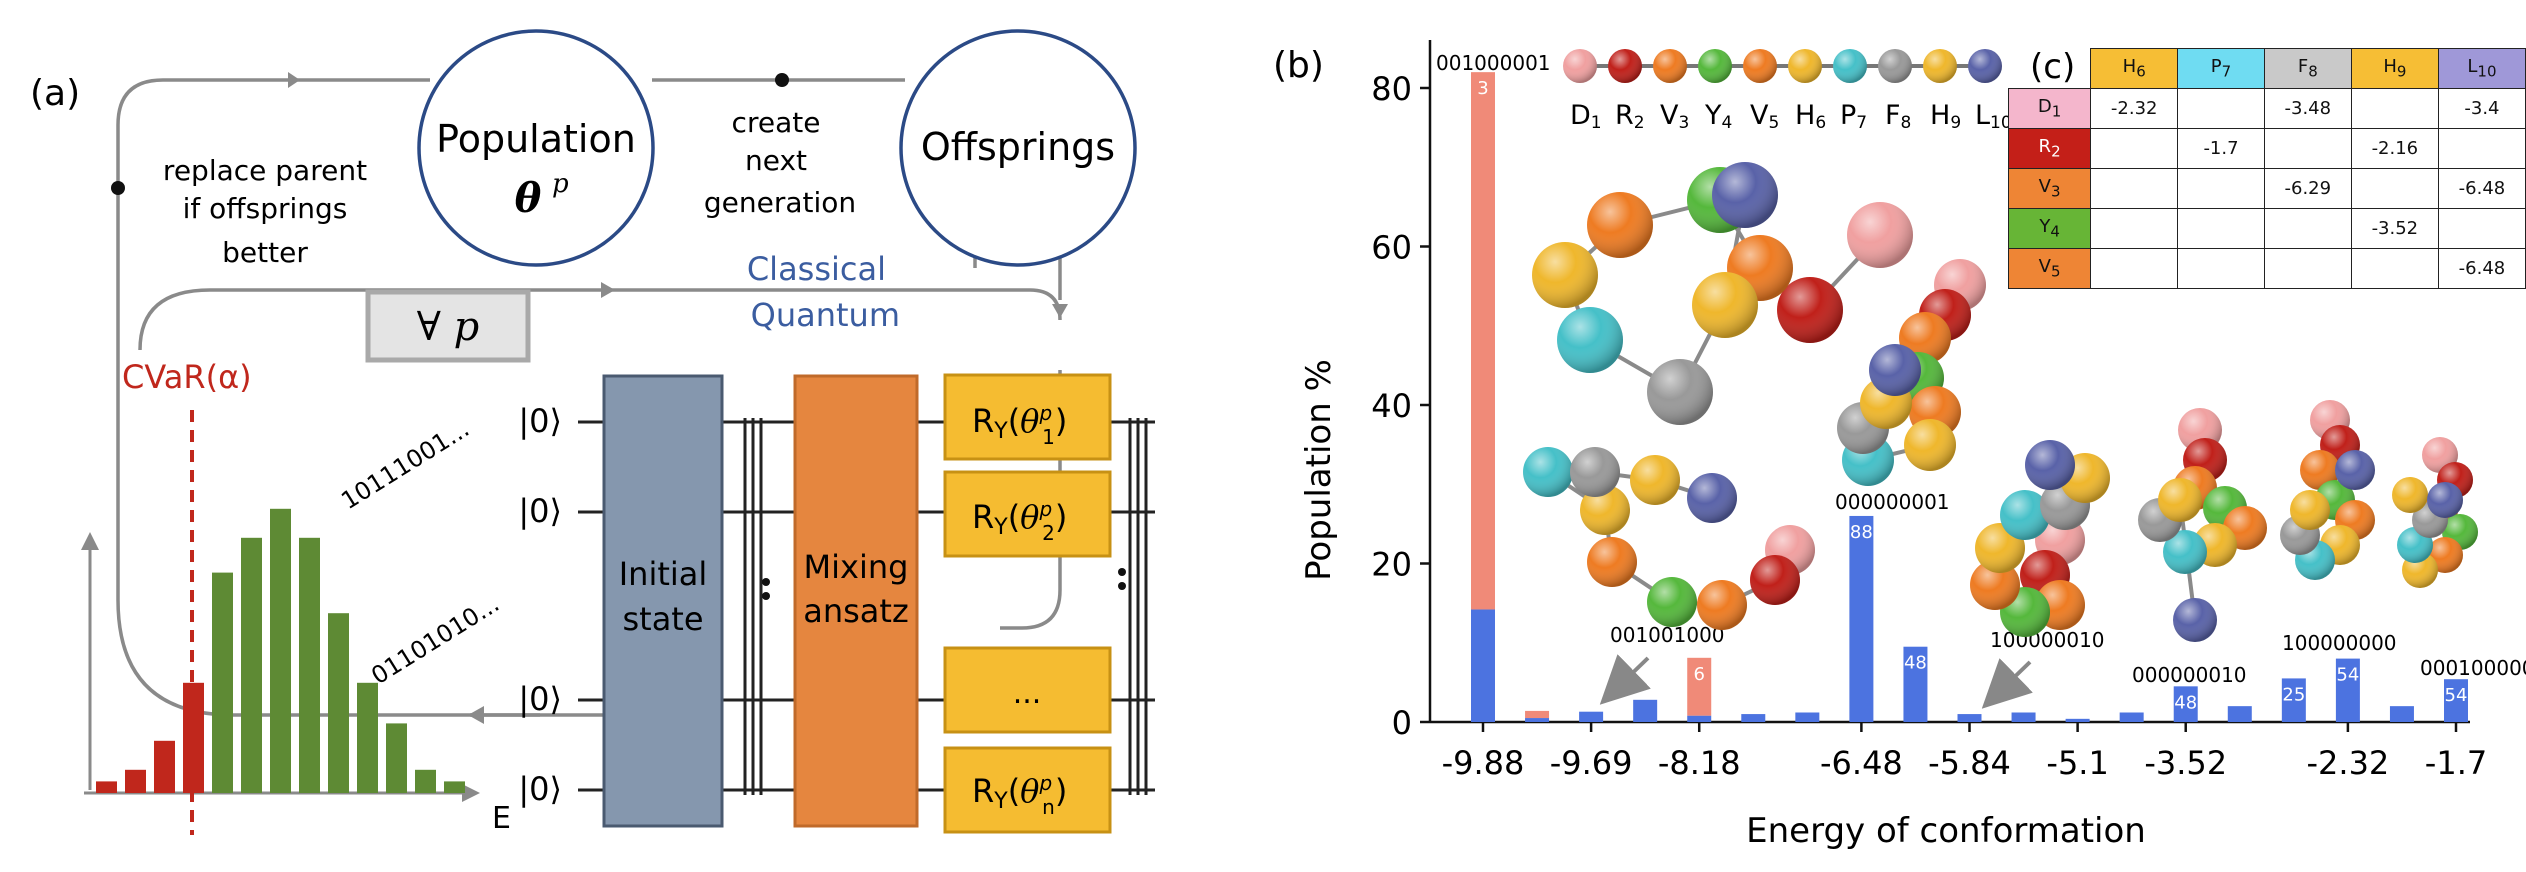 Image resolution: width=2526 pixels, height=872 pixels. Describe the element at coordinates (1671, 91) in the screenshot. I see `bead-v3: V3` at that location.